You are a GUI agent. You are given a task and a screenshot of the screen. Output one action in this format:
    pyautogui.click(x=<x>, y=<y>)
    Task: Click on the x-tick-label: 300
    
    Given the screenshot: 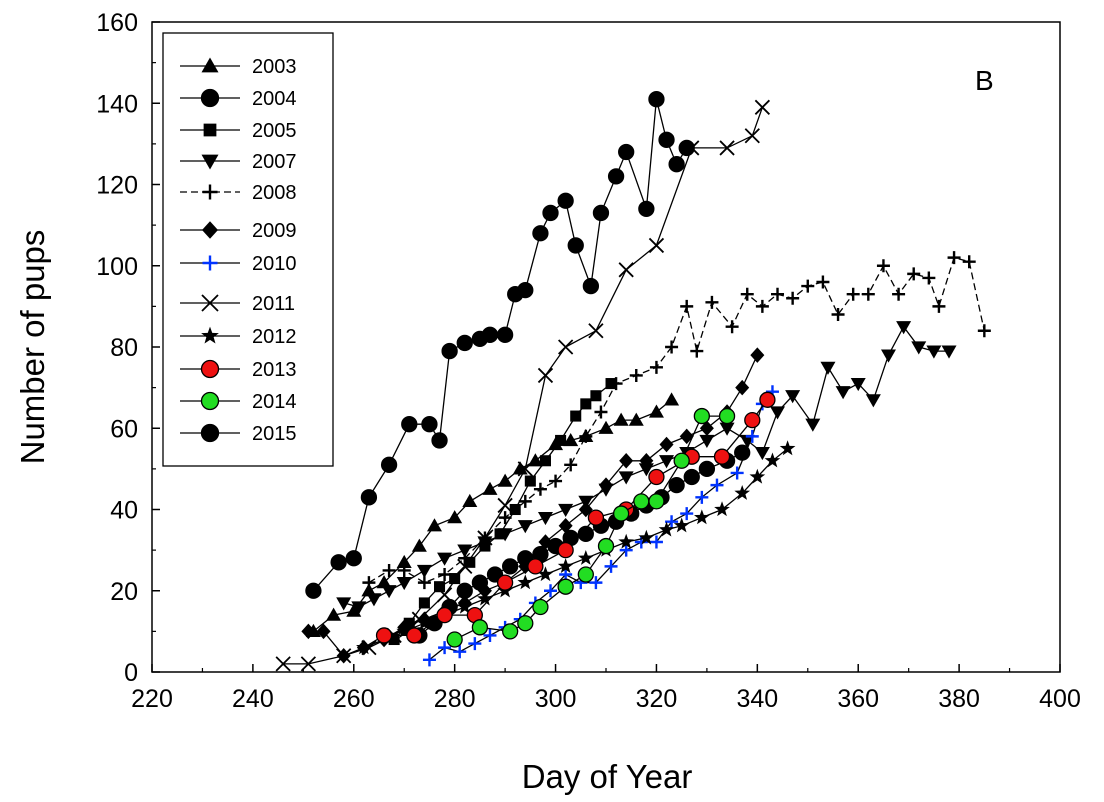 What is the action you would take?
    pyautogui.click(x=556, y=699)
    